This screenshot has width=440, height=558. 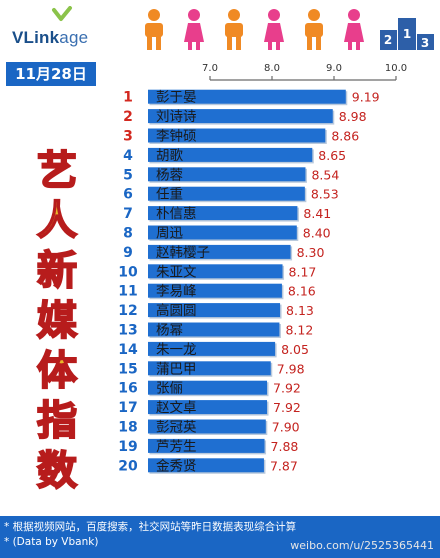 What do you see at coordinates (128, 214) in the screenshot?
I see `rank-number: 7` at bounding box center [128, 214].